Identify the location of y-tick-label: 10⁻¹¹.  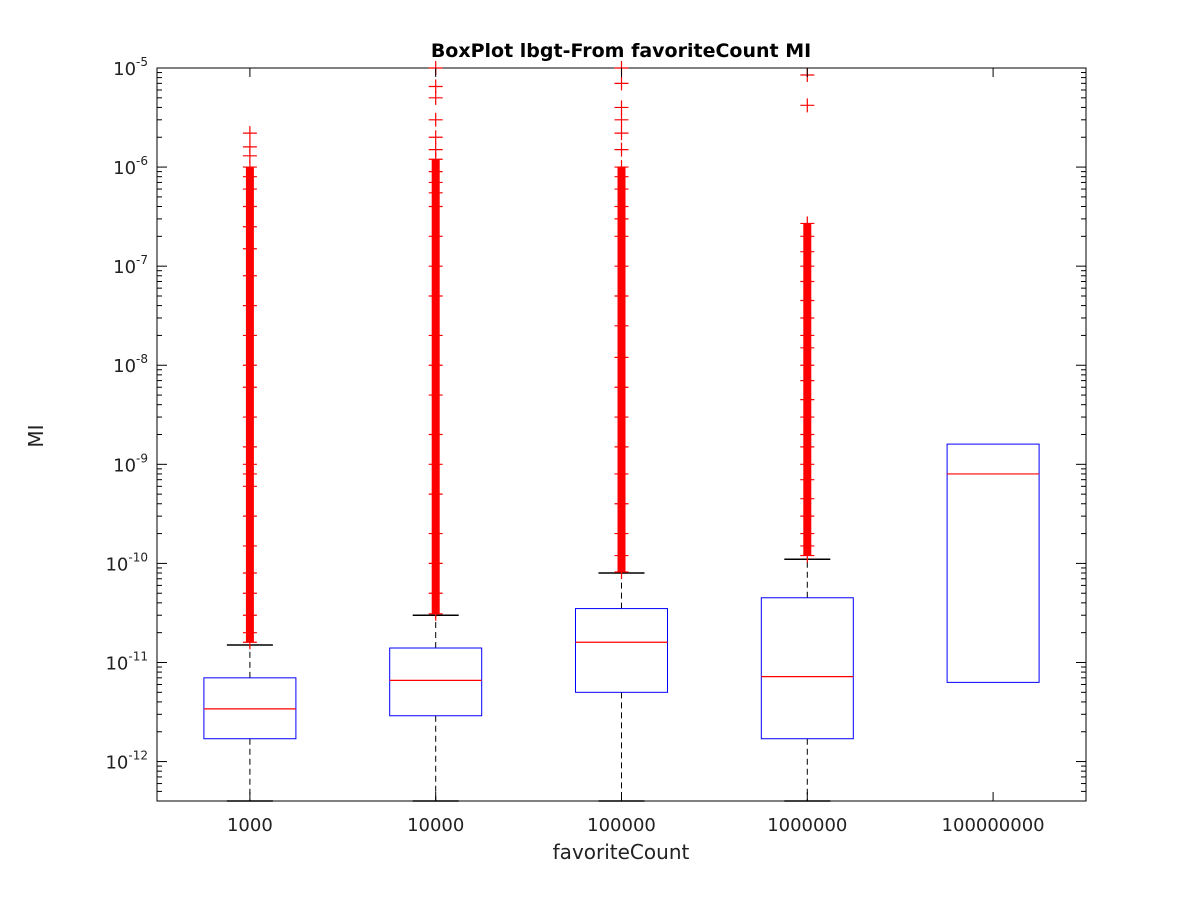
(126, 661).